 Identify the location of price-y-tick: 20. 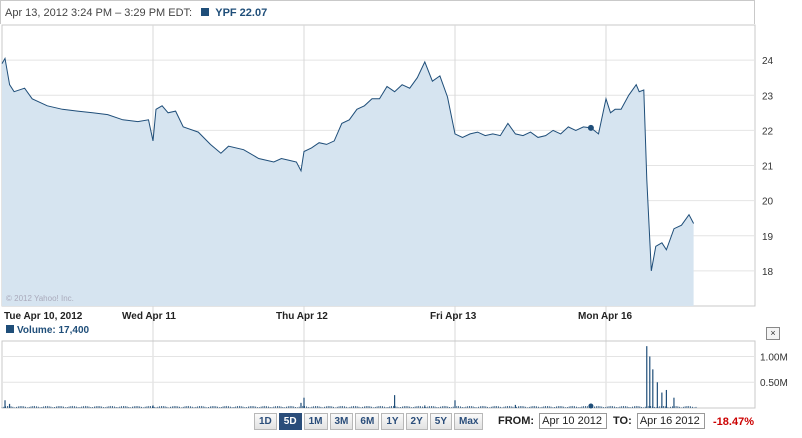
(768, 202).